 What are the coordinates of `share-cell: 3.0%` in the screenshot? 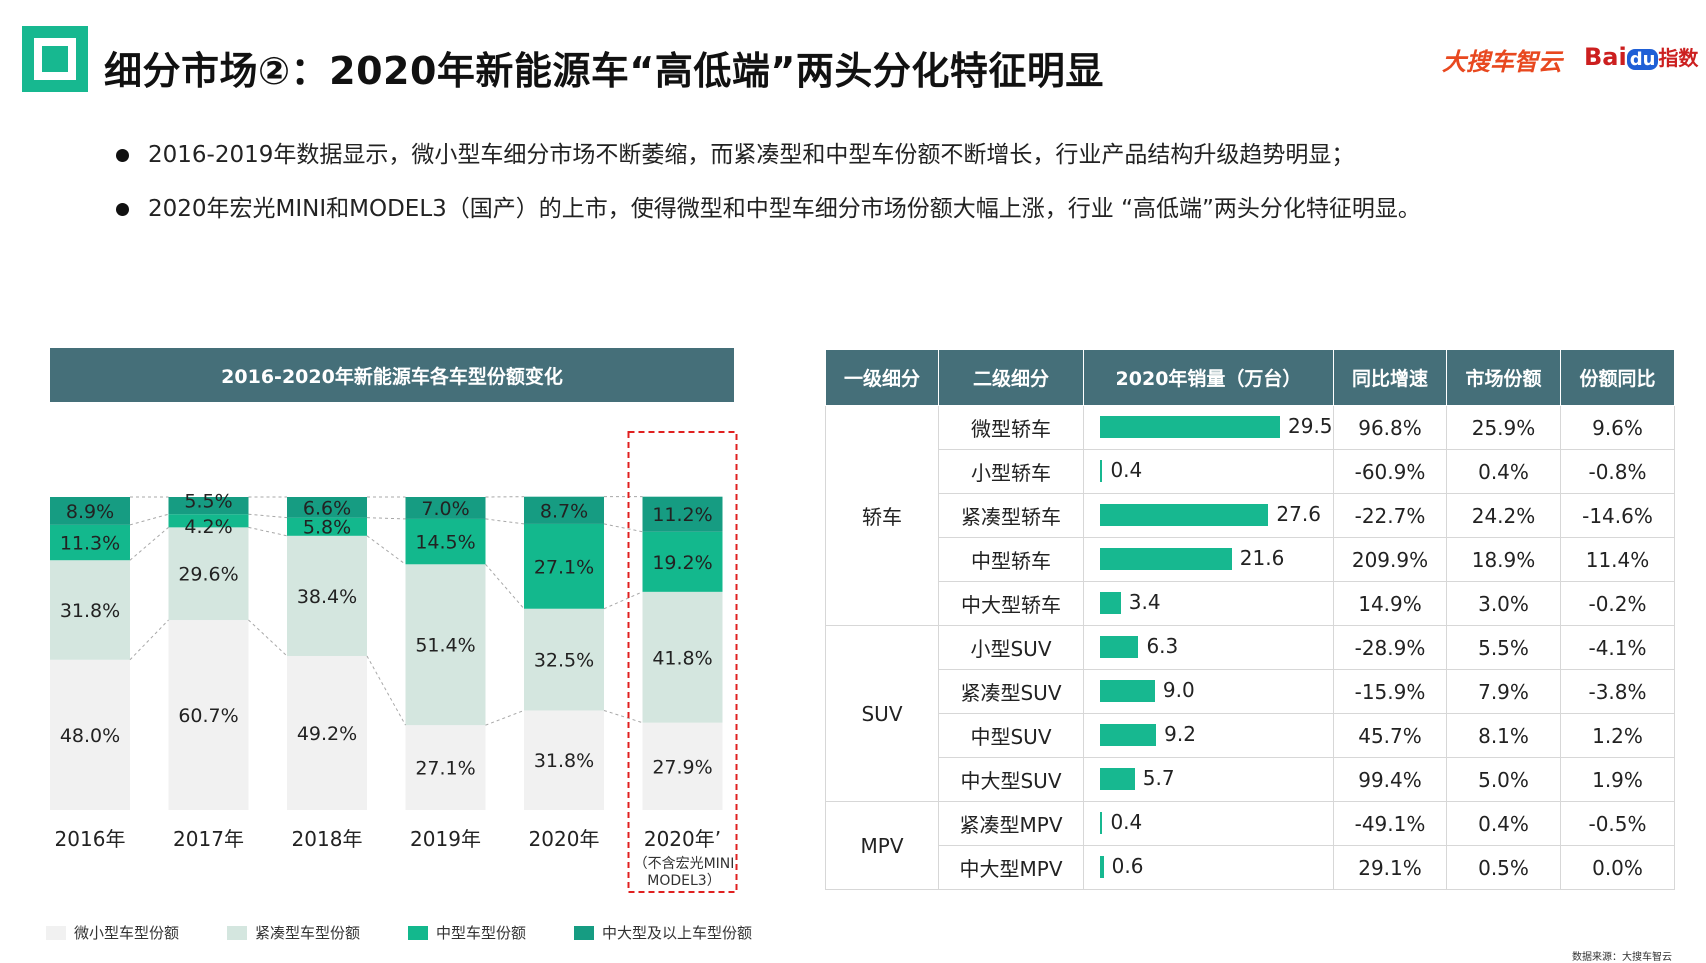 It's located at (1504, 604).